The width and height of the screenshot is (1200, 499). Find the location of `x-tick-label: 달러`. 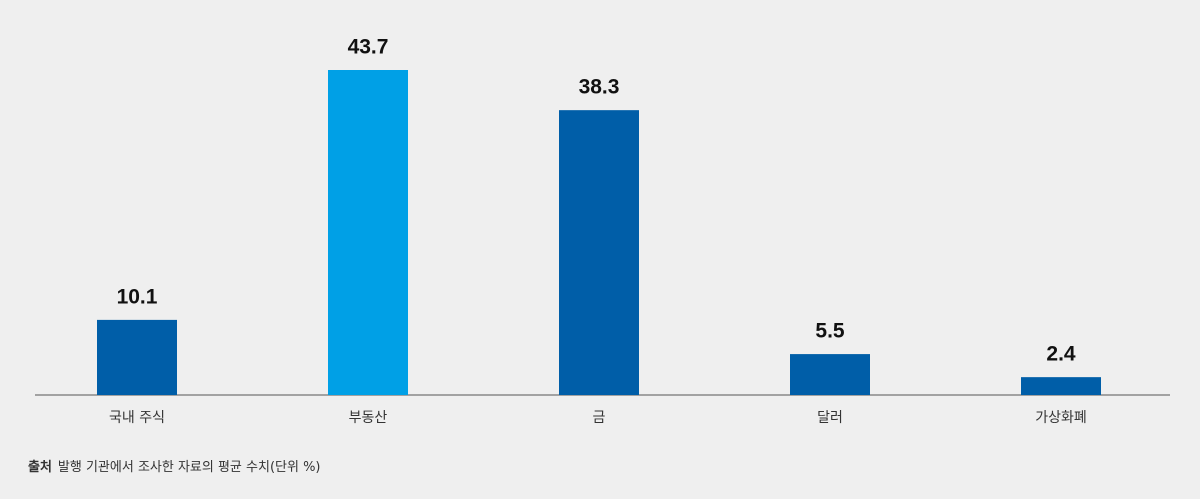

x-tick-label: 달러 is located at coordinates (830, 418).